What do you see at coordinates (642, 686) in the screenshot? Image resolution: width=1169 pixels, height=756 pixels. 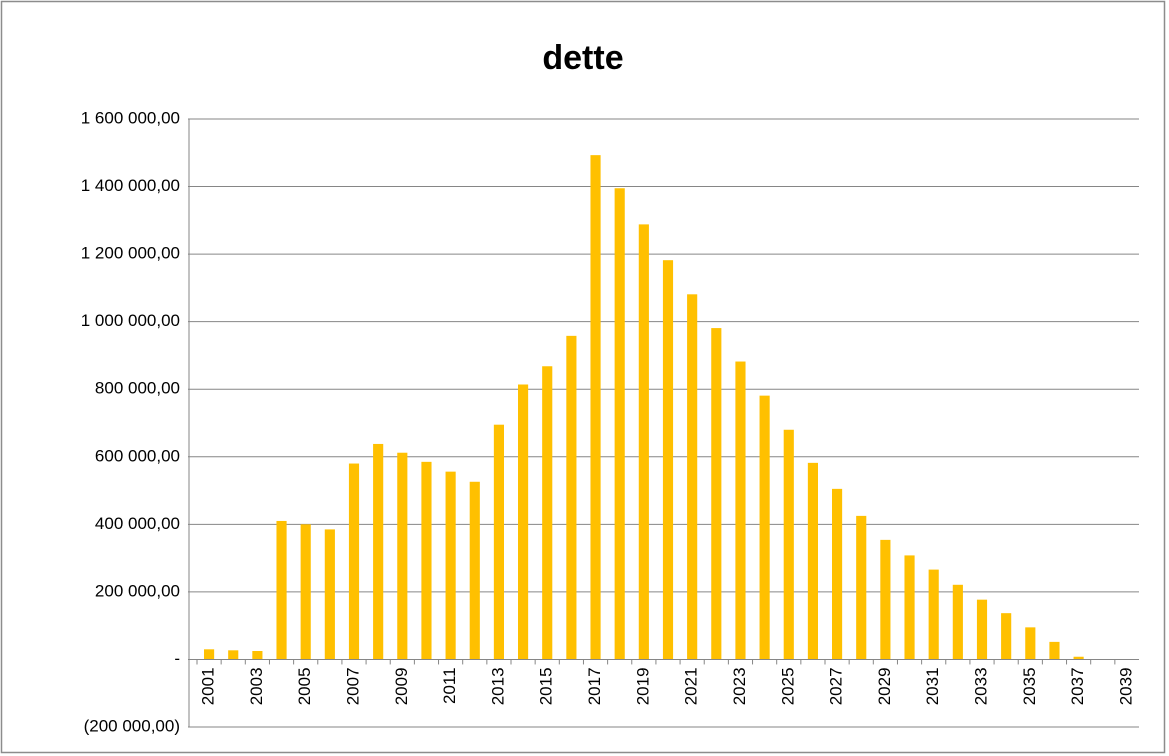 I see `x-tick-label: 2019` at bounding box center [642, 686].